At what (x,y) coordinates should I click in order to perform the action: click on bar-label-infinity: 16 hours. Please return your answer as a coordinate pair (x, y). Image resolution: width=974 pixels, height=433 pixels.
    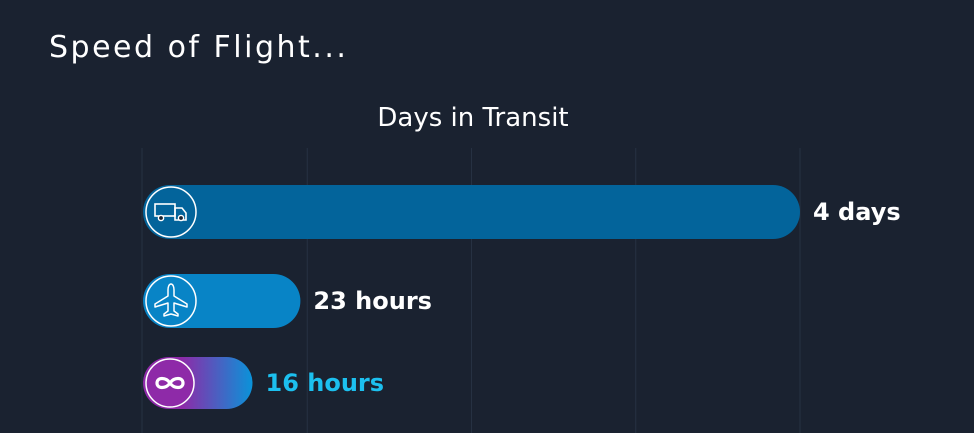
    Looking at the image, I should click on (325, 383).